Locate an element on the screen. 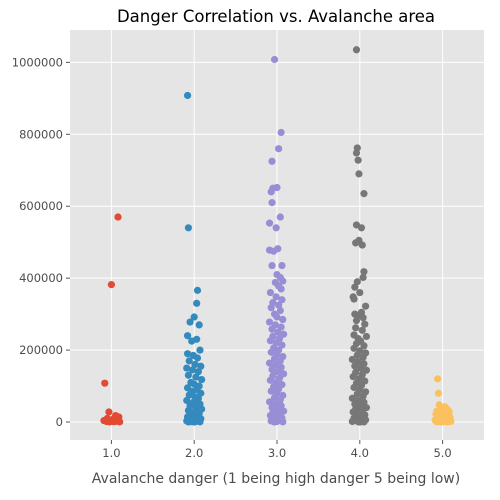 The width and height of the screenshot is (500, 500). y-tick-label: 400000 is located at coordinates (41, 278).